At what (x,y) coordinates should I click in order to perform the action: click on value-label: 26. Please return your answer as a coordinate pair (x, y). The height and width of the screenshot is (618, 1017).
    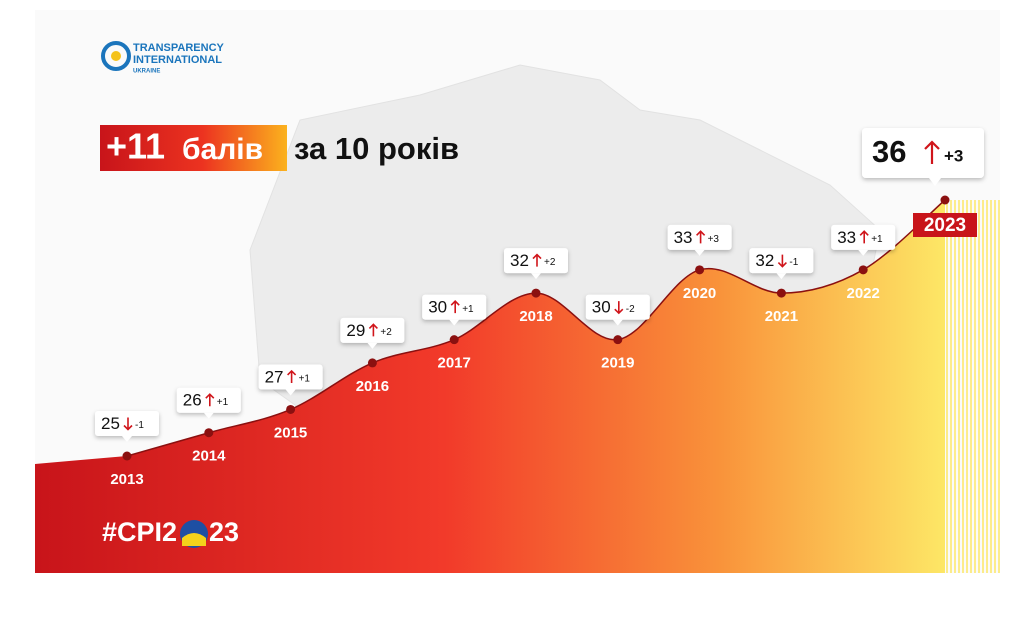
    Looking at the image, I should click on (192, 400).